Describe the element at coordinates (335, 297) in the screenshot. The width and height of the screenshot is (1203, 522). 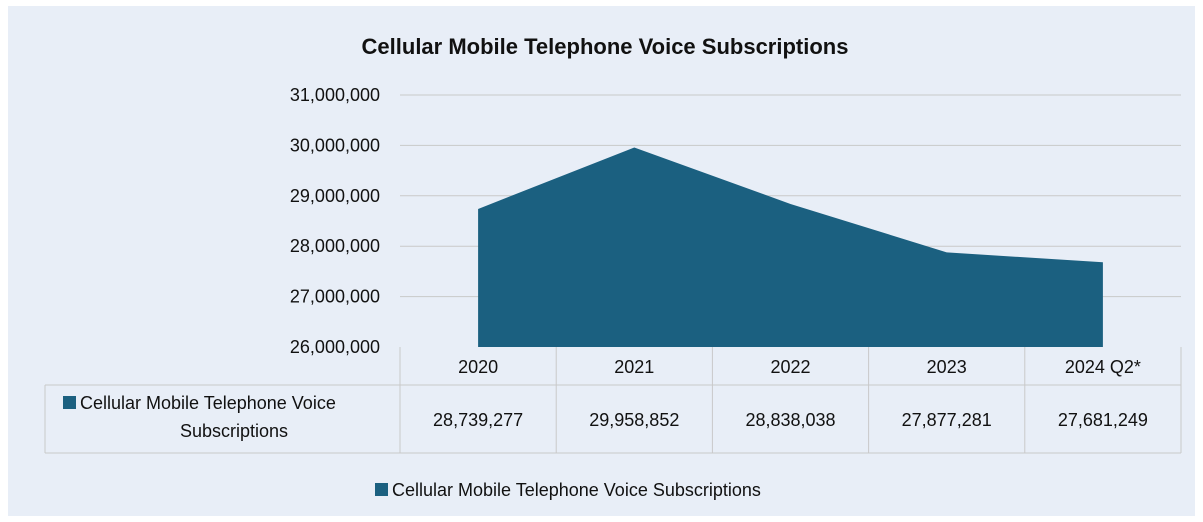
I see `y-tick-label: 27,000,000` at that location.